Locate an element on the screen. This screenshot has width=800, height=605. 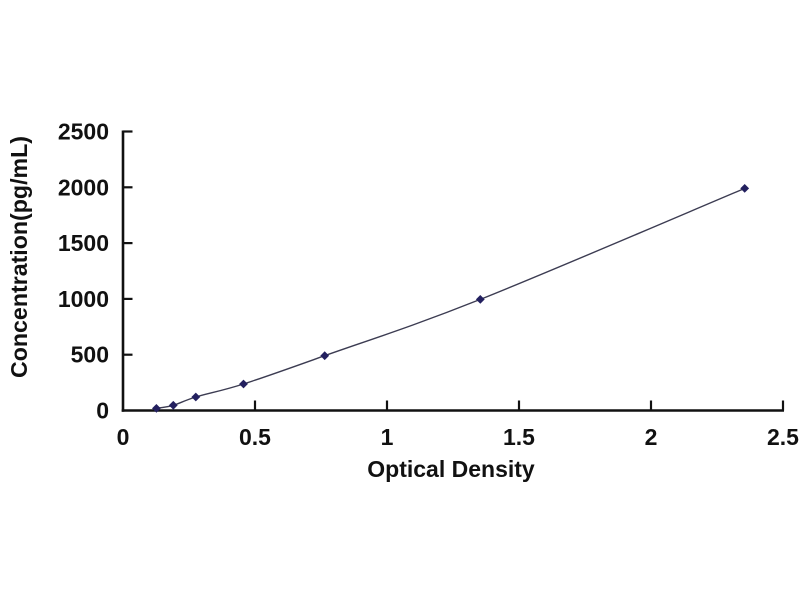
svg-text: Concentration(pg/mL) is located at coordinates (19, 257).